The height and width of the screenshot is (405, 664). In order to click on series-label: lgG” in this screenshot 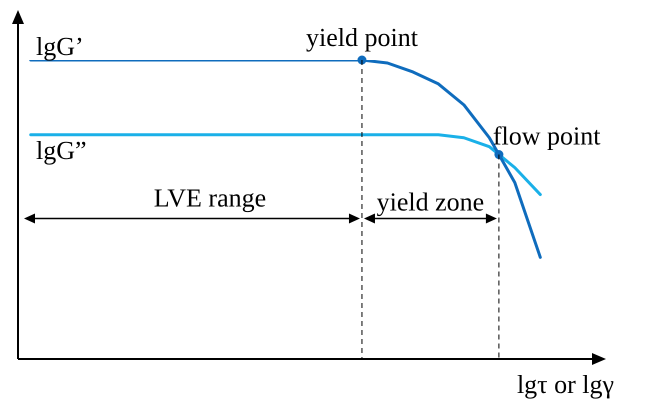, I will do `click(61, 150)`.